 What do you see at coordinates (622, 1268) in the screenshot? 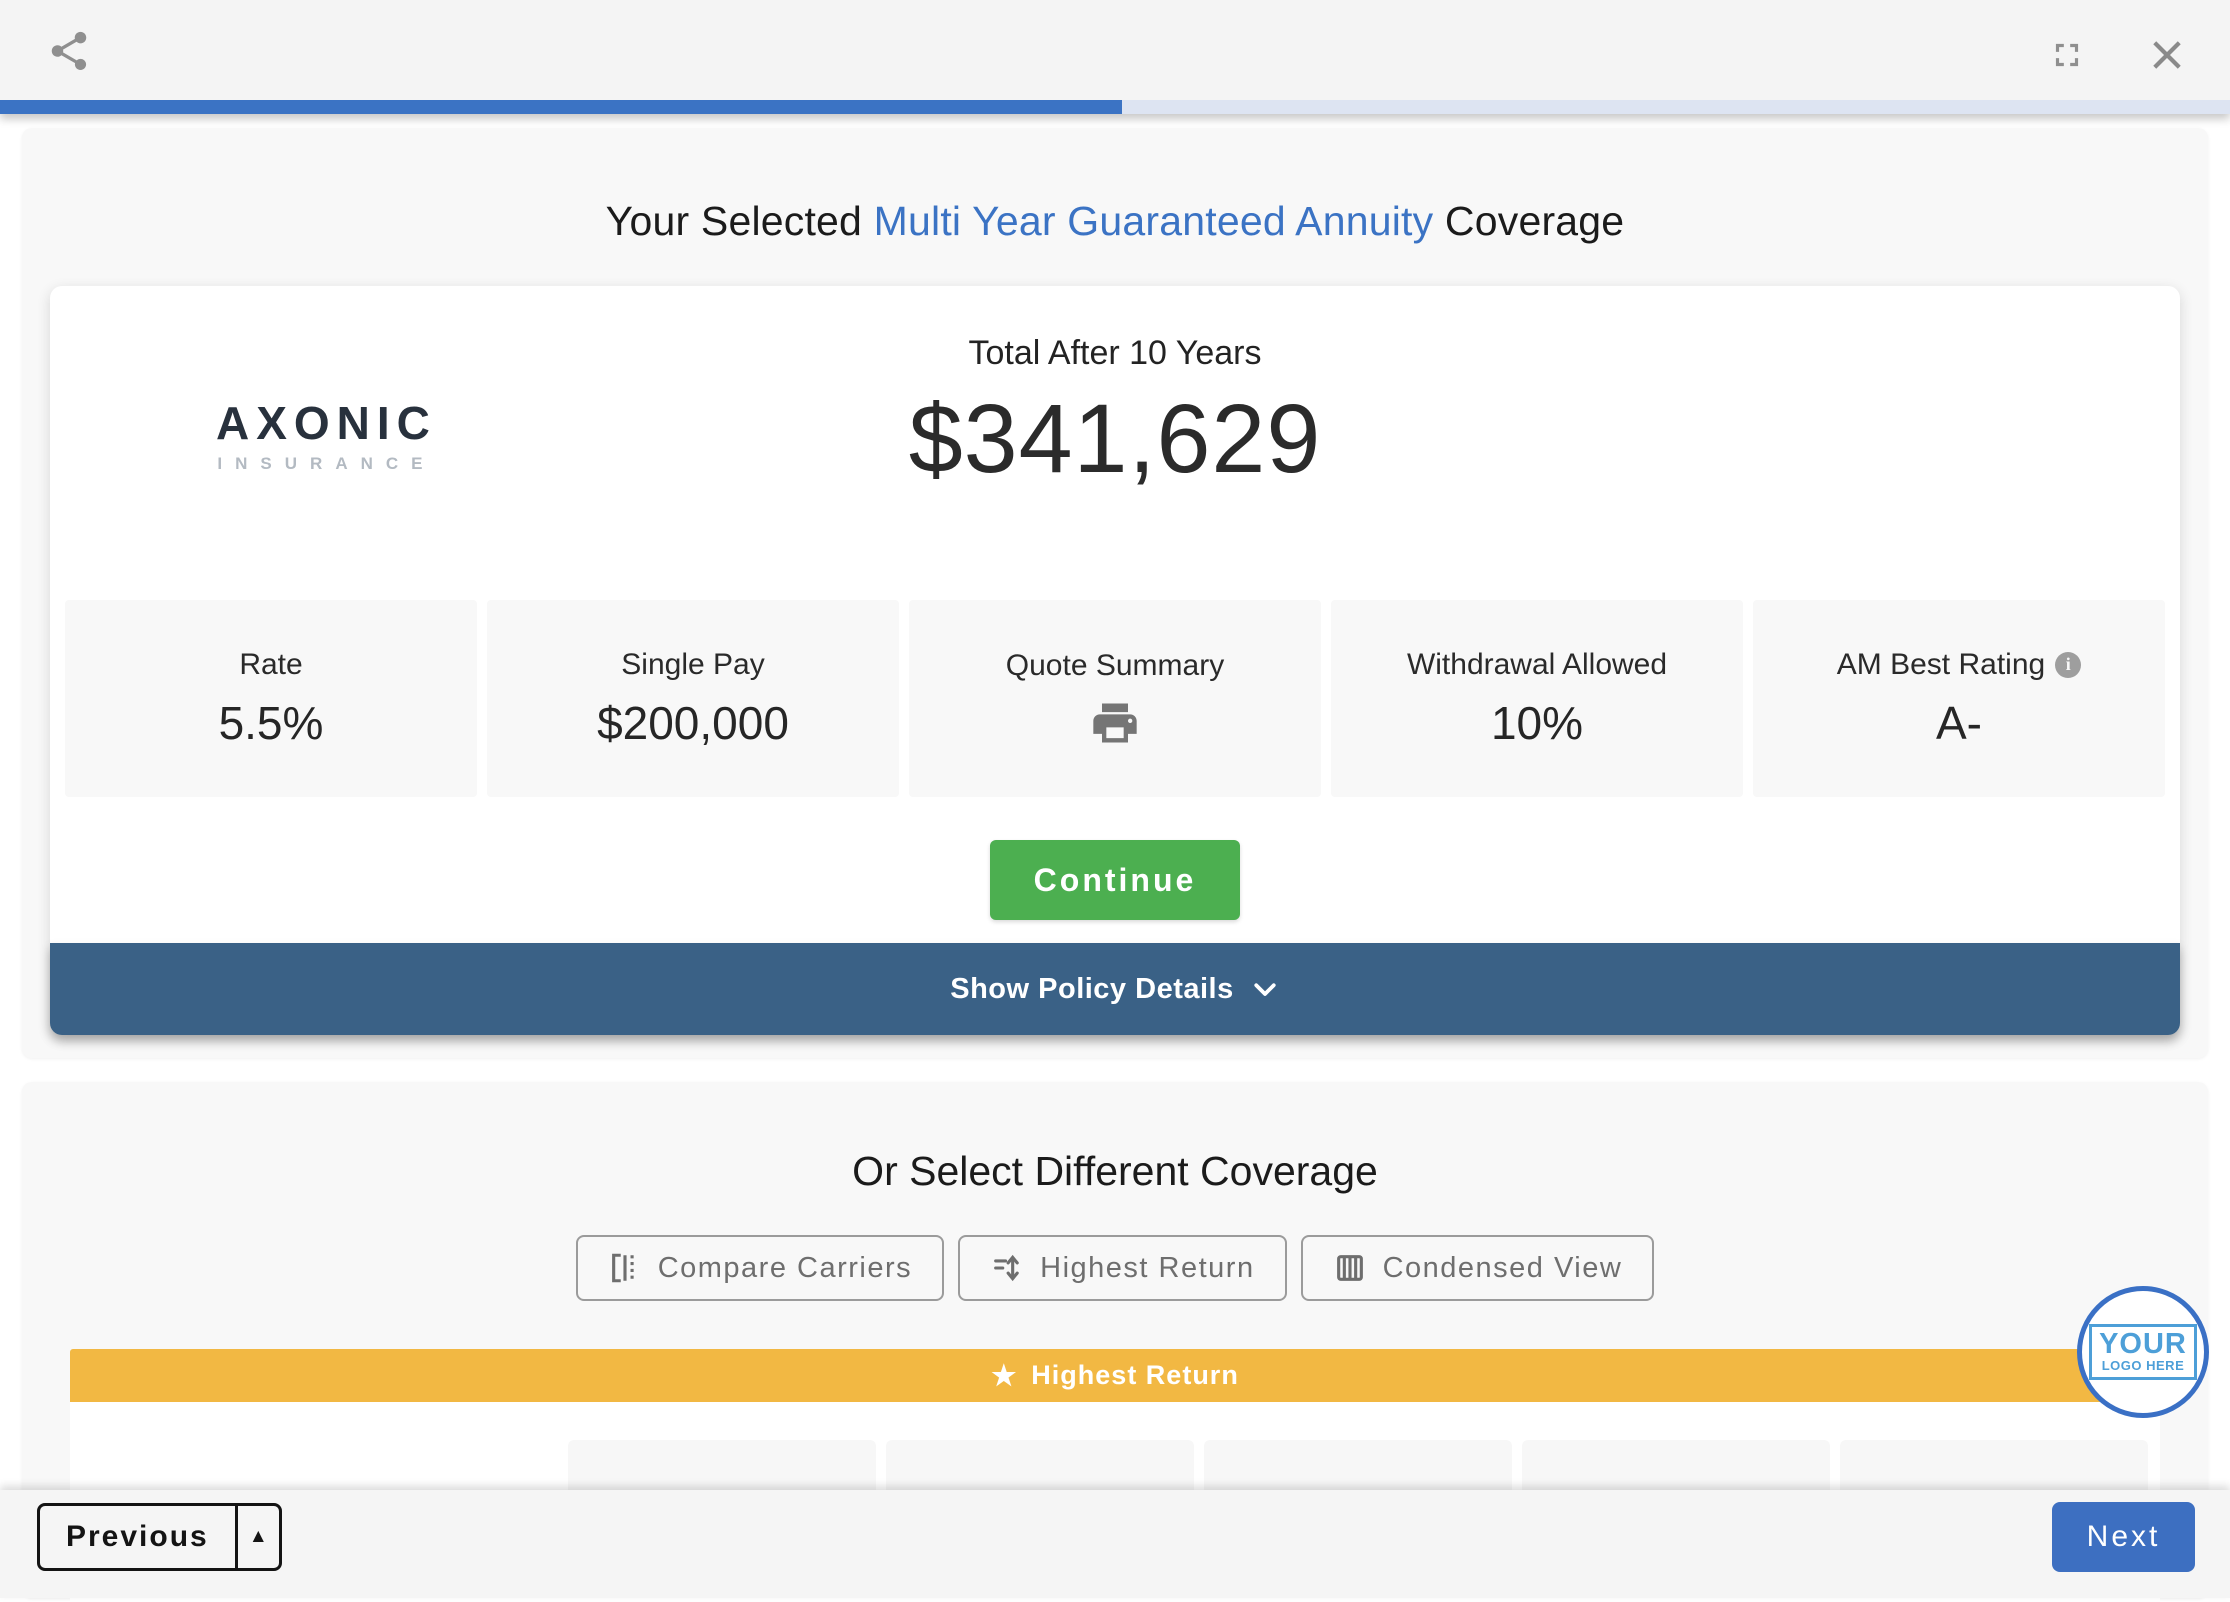
I see `compare-carriers-icon` at bounding box center [622, 1268].